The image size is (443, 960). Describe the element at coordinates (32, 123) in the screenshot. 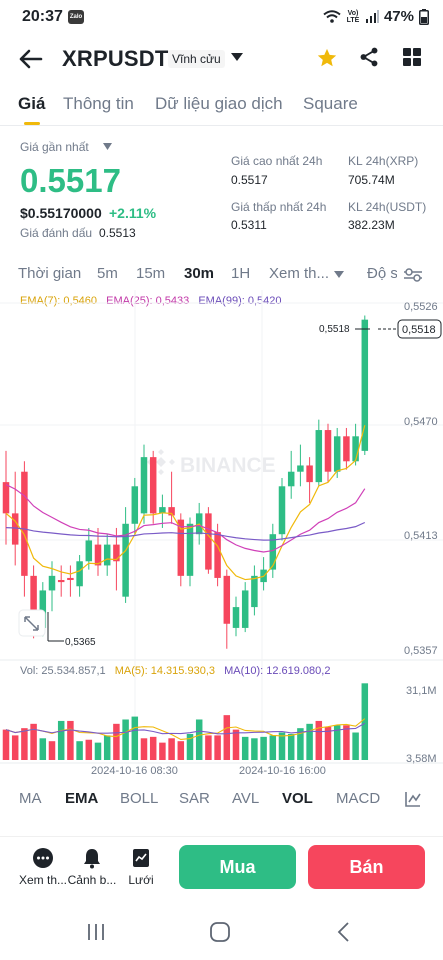

I see `active-tab-indicator` at that location.